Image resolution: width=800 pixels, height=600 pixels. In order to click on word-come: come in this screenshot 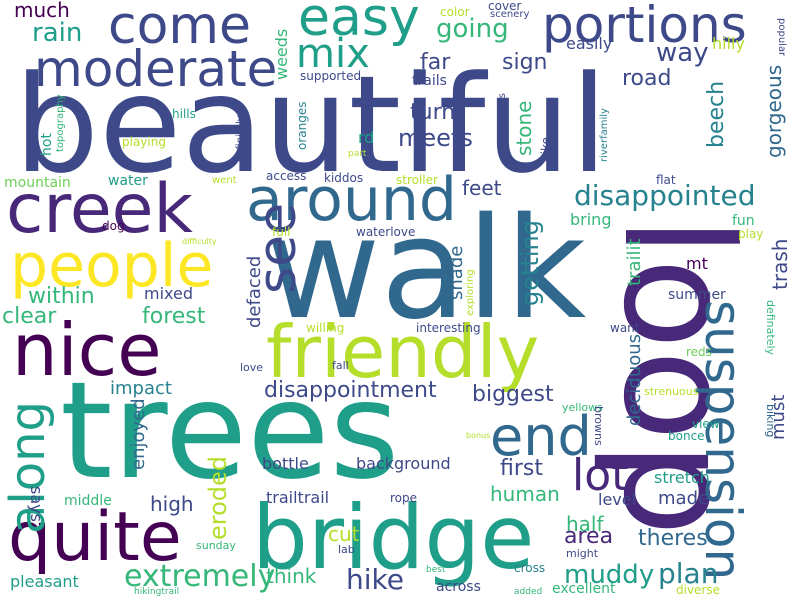, I will do `click(180, 28)`.